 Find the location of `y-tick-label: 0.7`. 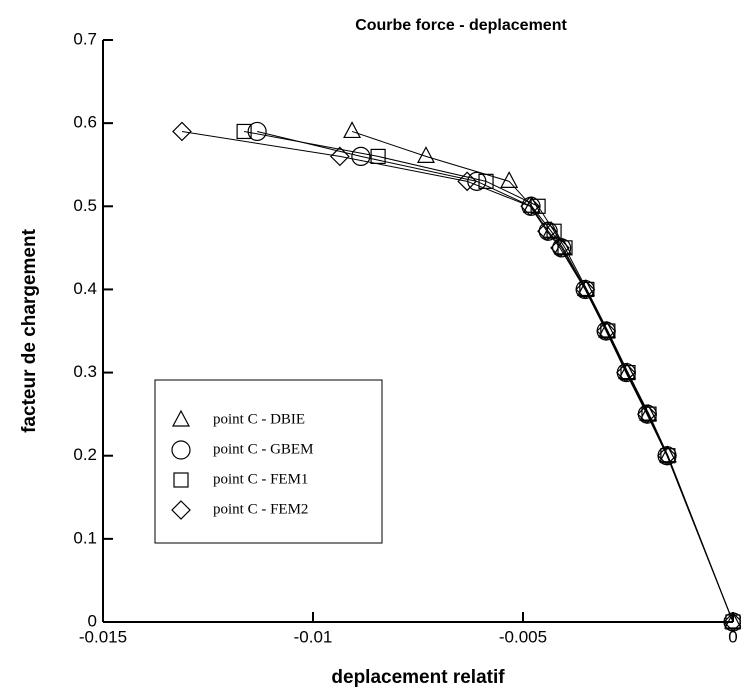

y-tick-label: 0.7 is located at coordinates (85, 38).